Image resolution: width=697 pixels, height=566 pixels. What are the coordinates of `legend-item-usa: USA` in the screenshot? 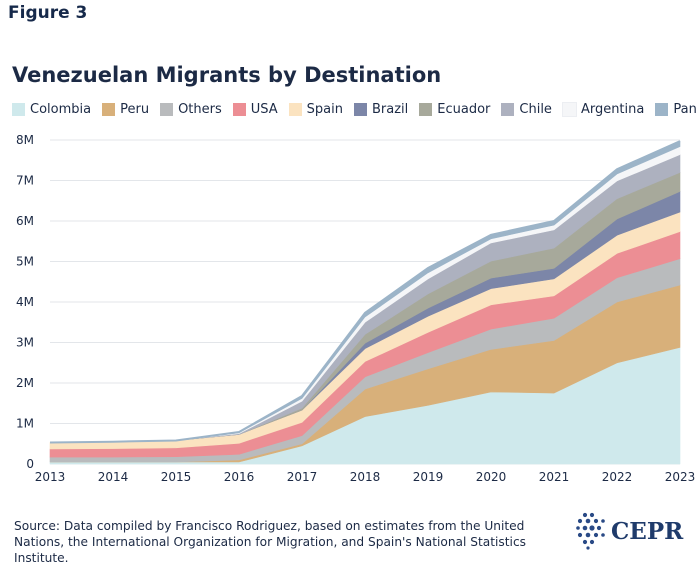 It's located at (255, 109).